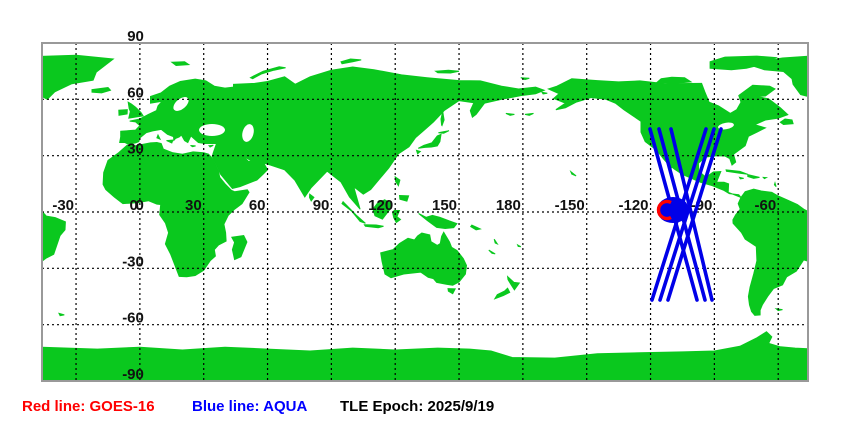 The image size is (850, 425). What do you see at coordinates (508, 205) in the screenshot?
I see `lon-tick-label-180: 180` at bounding box center [508, 205].